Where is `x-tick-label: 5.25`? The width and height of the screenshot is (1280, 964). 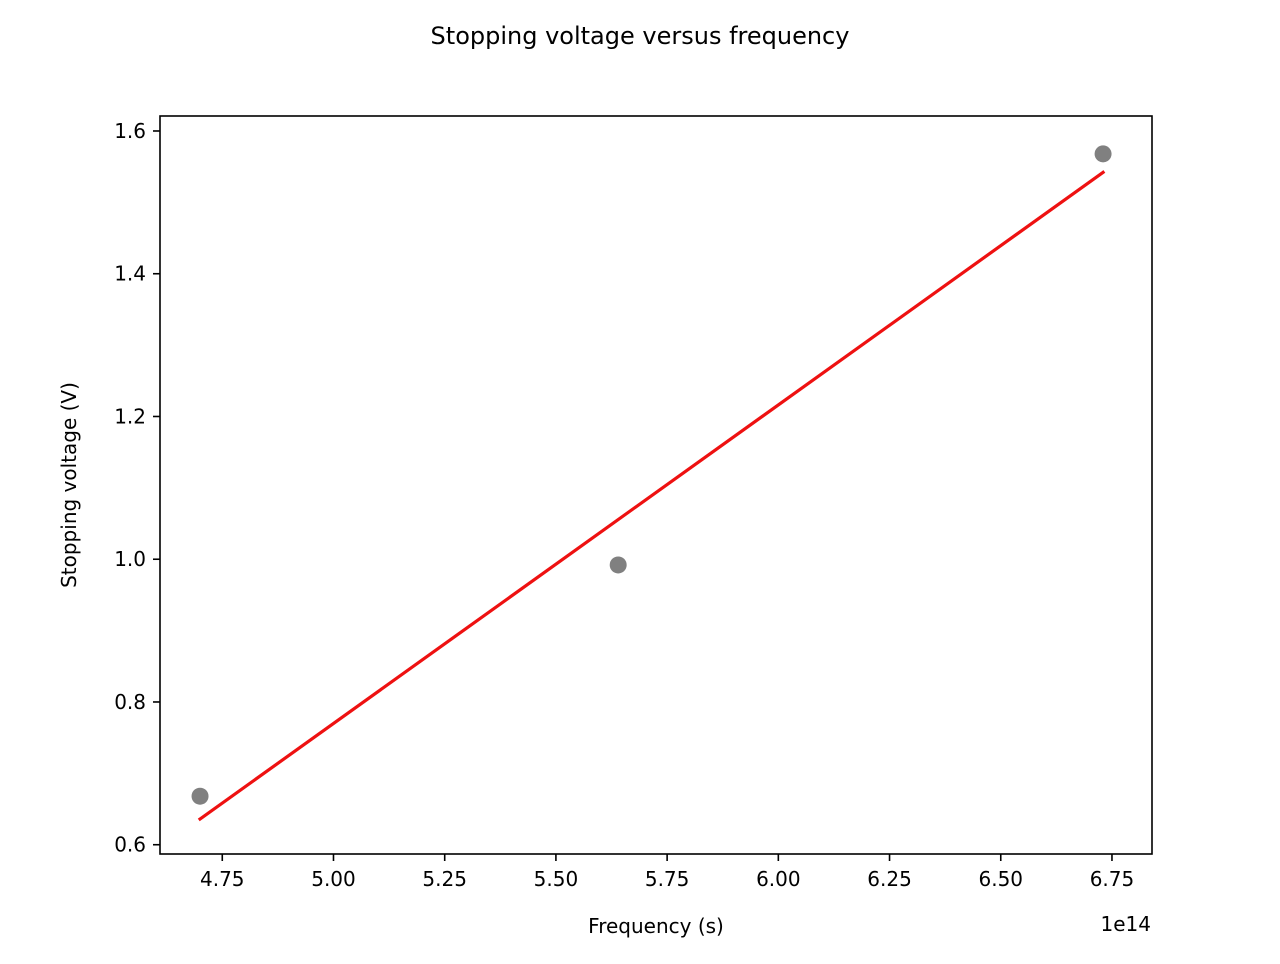 x-tick-label: 5.25 is located at coordinates (444, 879).